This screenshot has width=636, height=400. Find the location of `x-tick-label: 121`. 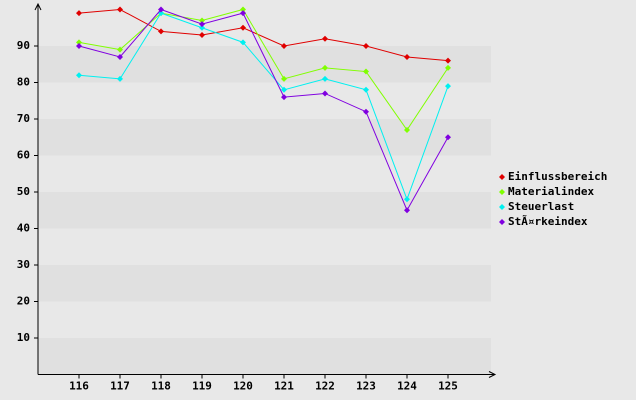

x-tick-label: 121 is located at coordinates (284, 386).